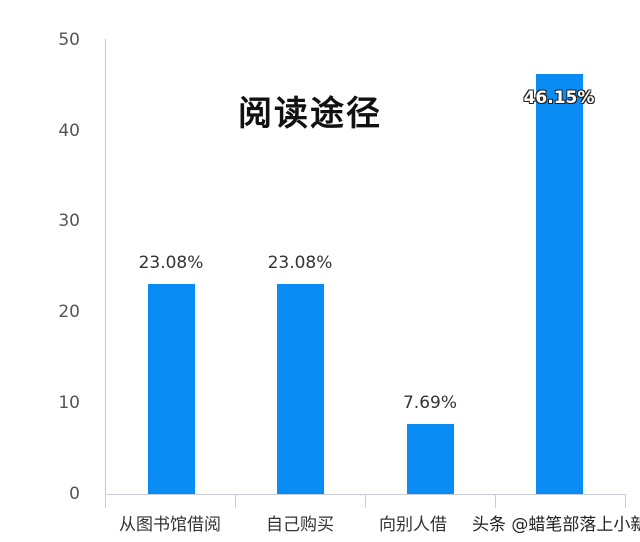 This screenshot has height=542, width=640. What do you see at coordinates (559, 284) in the screenshot?
I see `bar-other` at bounding box center [559, 284].